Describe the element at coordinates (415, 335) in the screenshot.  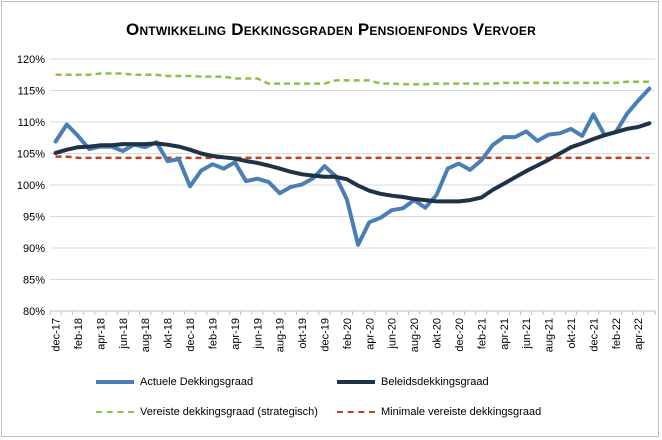
I see `x-tick-label: aug-20` at that location.